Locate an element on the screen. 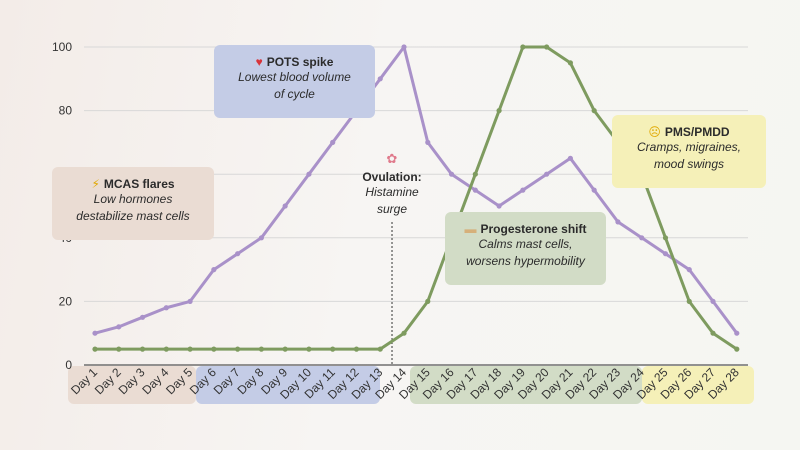 Image resolution: width=800 pixels, height=450 pixels. lightning-icon: ⚡ is located at coordinates (95, 184).